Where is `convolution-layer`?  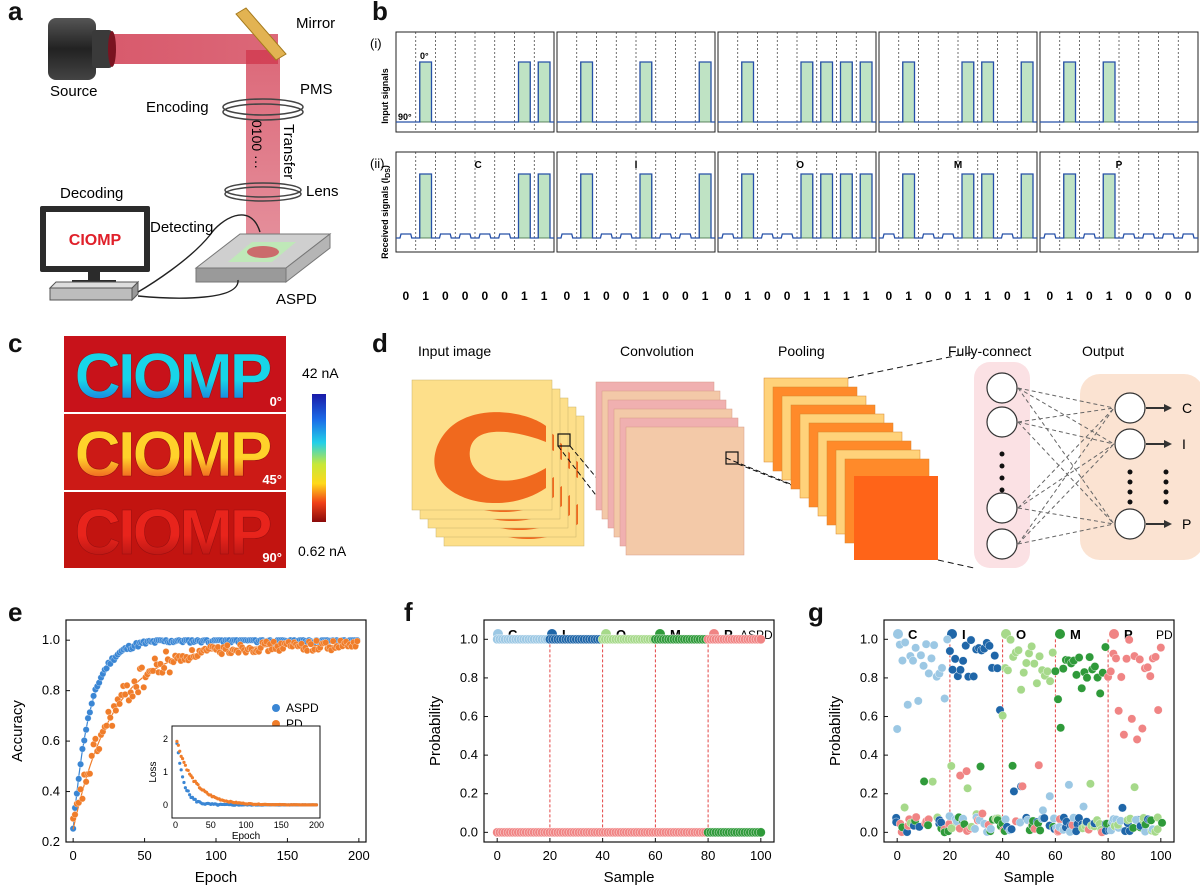 convolution-layer is located at coordinates (685, 491).